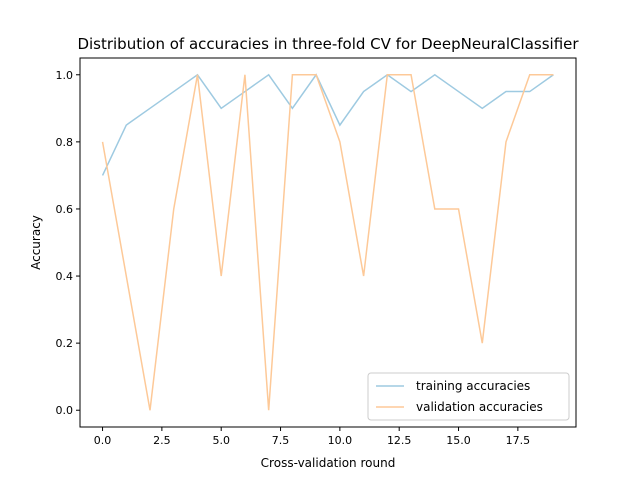 This screenshot has width=640, height=480. What do you see at coordinates (65, 209) in the screenshot?
I see `y-tick-label: 0.6` at bounding box center [65, 209].